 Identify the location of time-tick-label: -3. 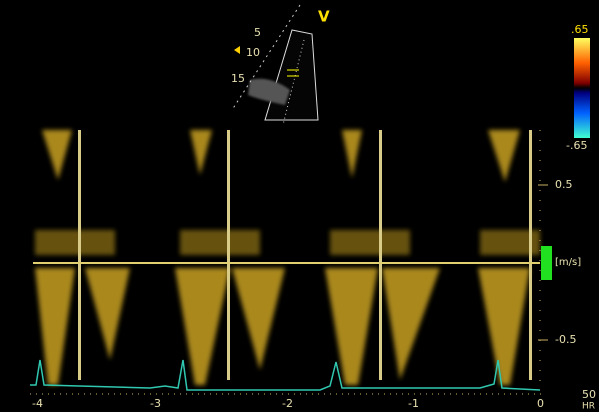
(155, 403).